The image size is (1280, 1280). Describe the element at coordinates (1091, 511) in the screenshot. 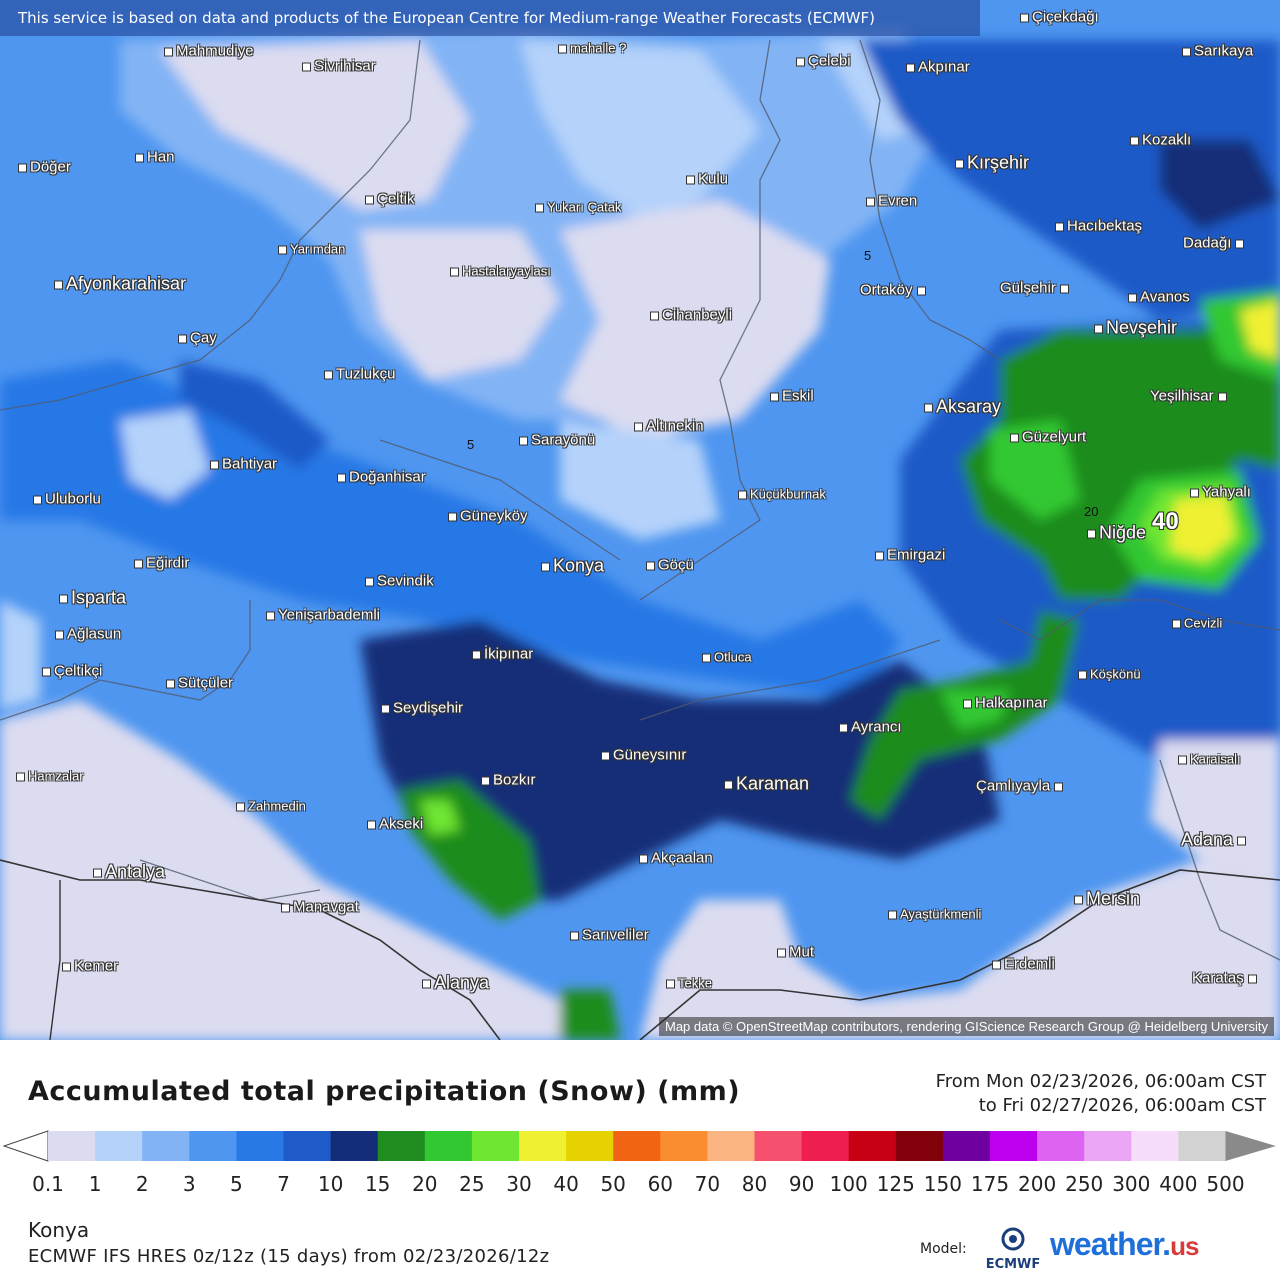

I see `contour-label: 20` at that location.